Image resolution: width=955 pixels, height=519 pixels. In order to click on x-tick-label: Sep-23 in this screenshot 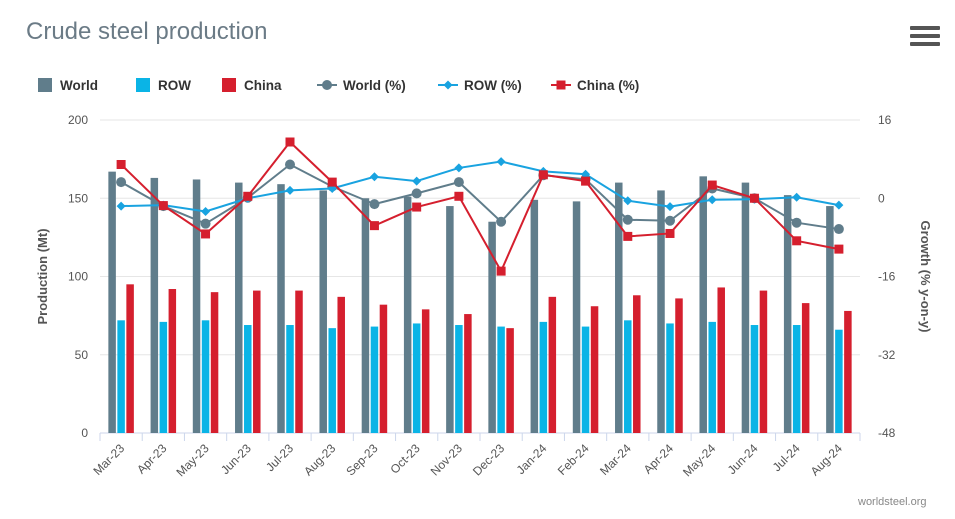, I will do `click(361, 459)`.